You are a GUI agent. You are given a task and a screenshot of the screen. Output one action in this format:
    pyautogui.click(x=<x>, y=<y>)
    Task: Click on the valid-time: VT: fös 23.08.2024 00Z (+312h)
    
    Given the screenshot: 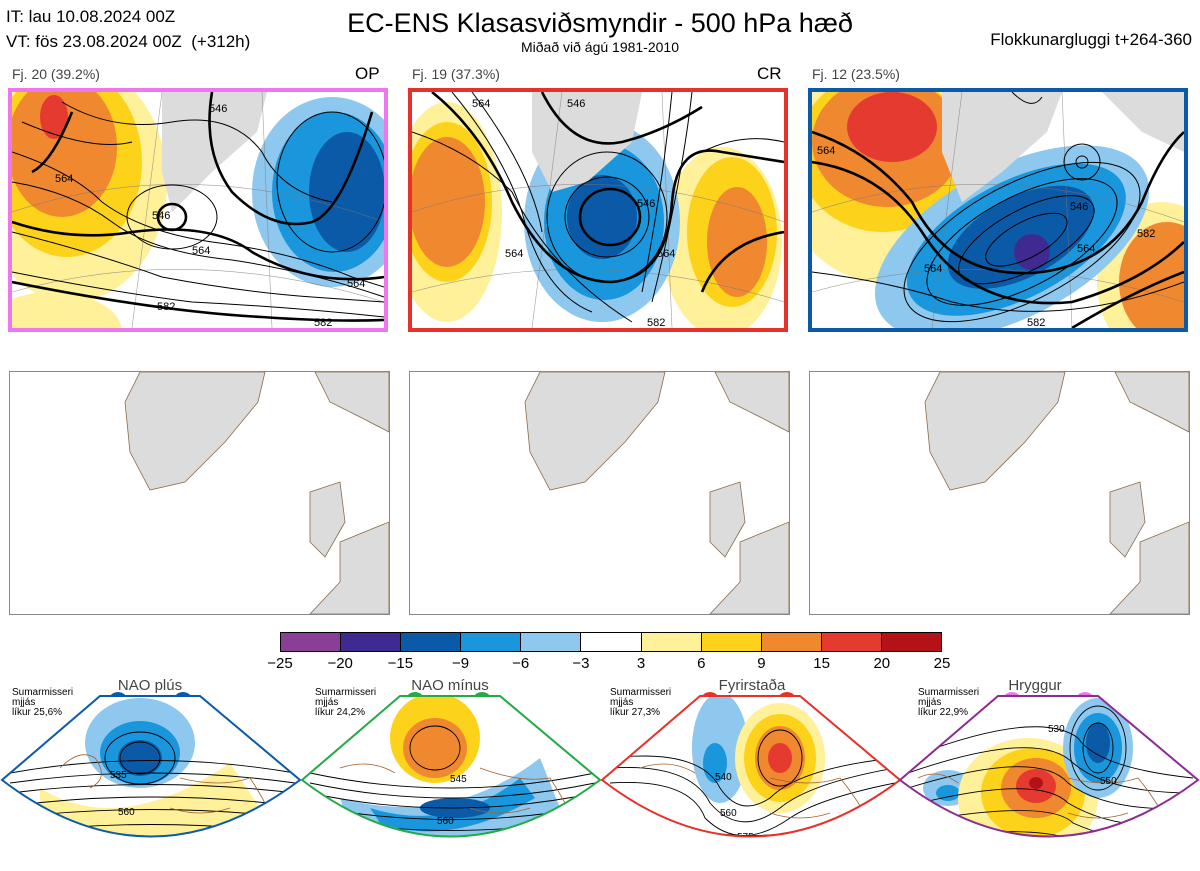 What is the action you would take?
    pyautogui.click(x=128, y=41)
    